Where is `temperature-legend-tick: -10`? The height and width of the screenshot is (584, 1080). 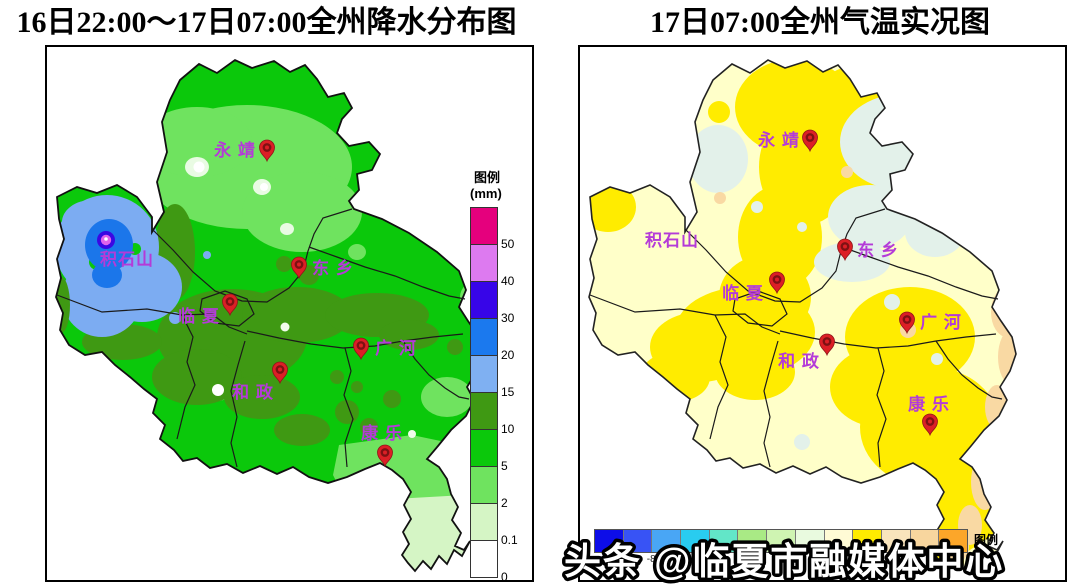
temperature-legend-tick: -10 is located at coordinates (622, 559).